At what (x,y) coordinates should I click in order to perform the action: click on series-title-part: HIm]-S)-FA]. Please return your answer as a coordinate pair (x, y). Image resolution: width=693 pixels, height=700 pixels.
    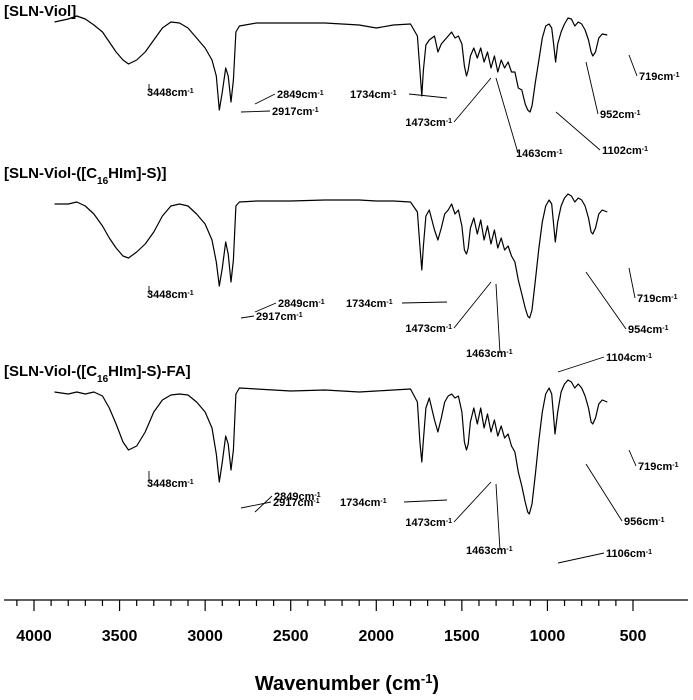
    Looking at the image, I should click on (149, 371).